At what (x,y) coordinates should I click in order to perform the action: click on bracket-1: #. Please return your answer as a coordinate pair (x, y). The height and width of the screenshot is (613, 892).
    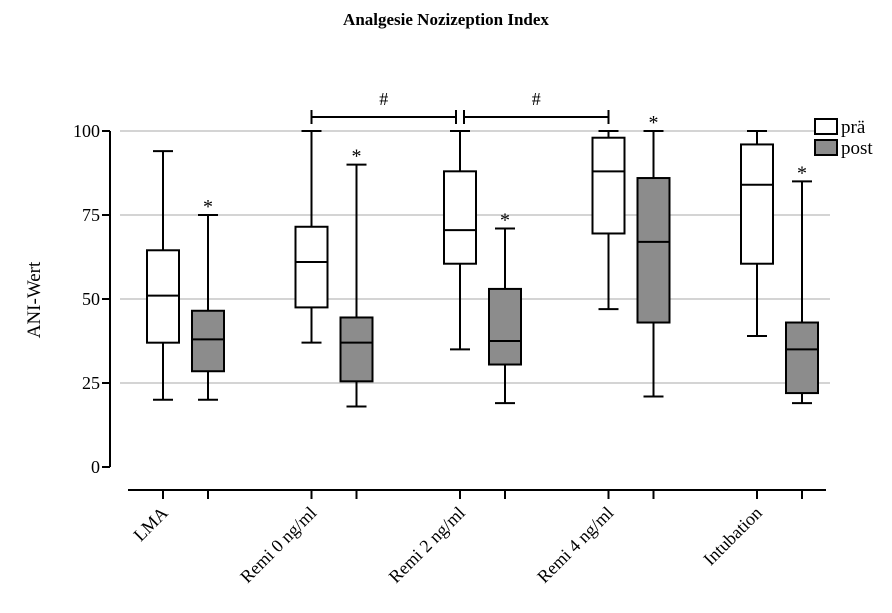
    Looking at the image, I should click on (536, 106).